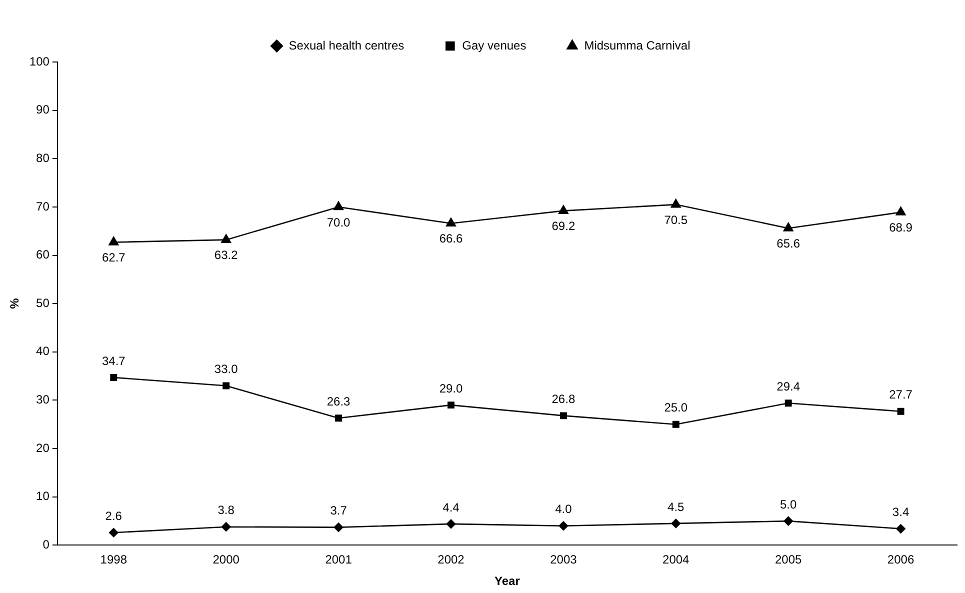  What do you see at coordinates (39, 61) in the screenshot?
I see `y-tick-label: 100` at bounding box center [39, 61].